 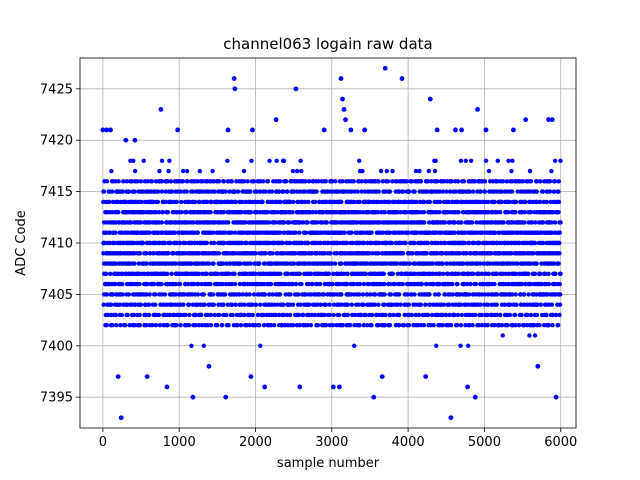 I want to click on x-tick-label: 1000, so click(x=179, y=442).